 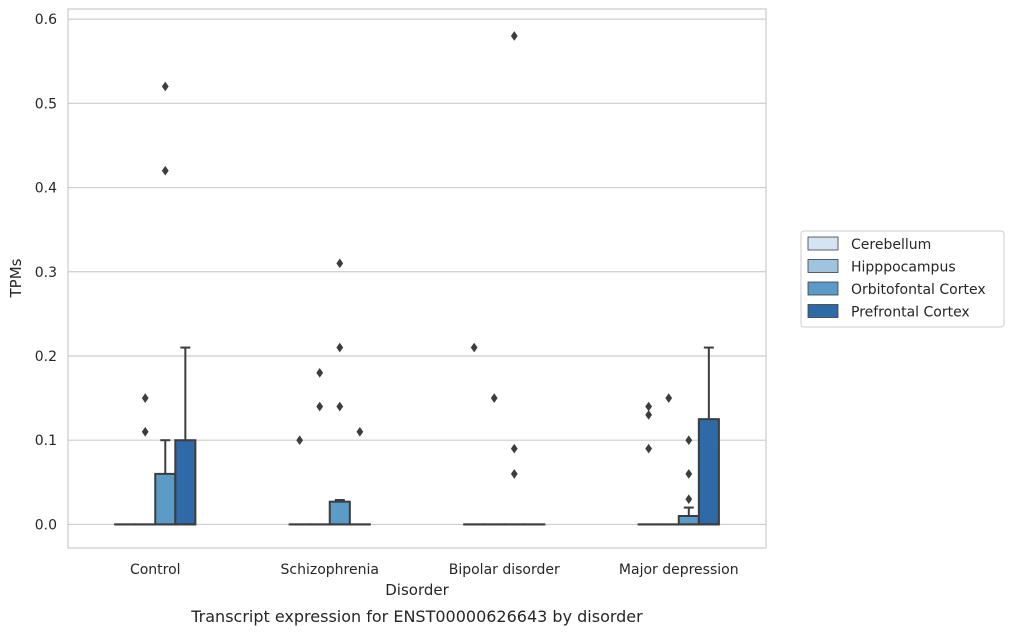 I want to click on legend-label: Hipppocampus, so click(x=903, y=268).